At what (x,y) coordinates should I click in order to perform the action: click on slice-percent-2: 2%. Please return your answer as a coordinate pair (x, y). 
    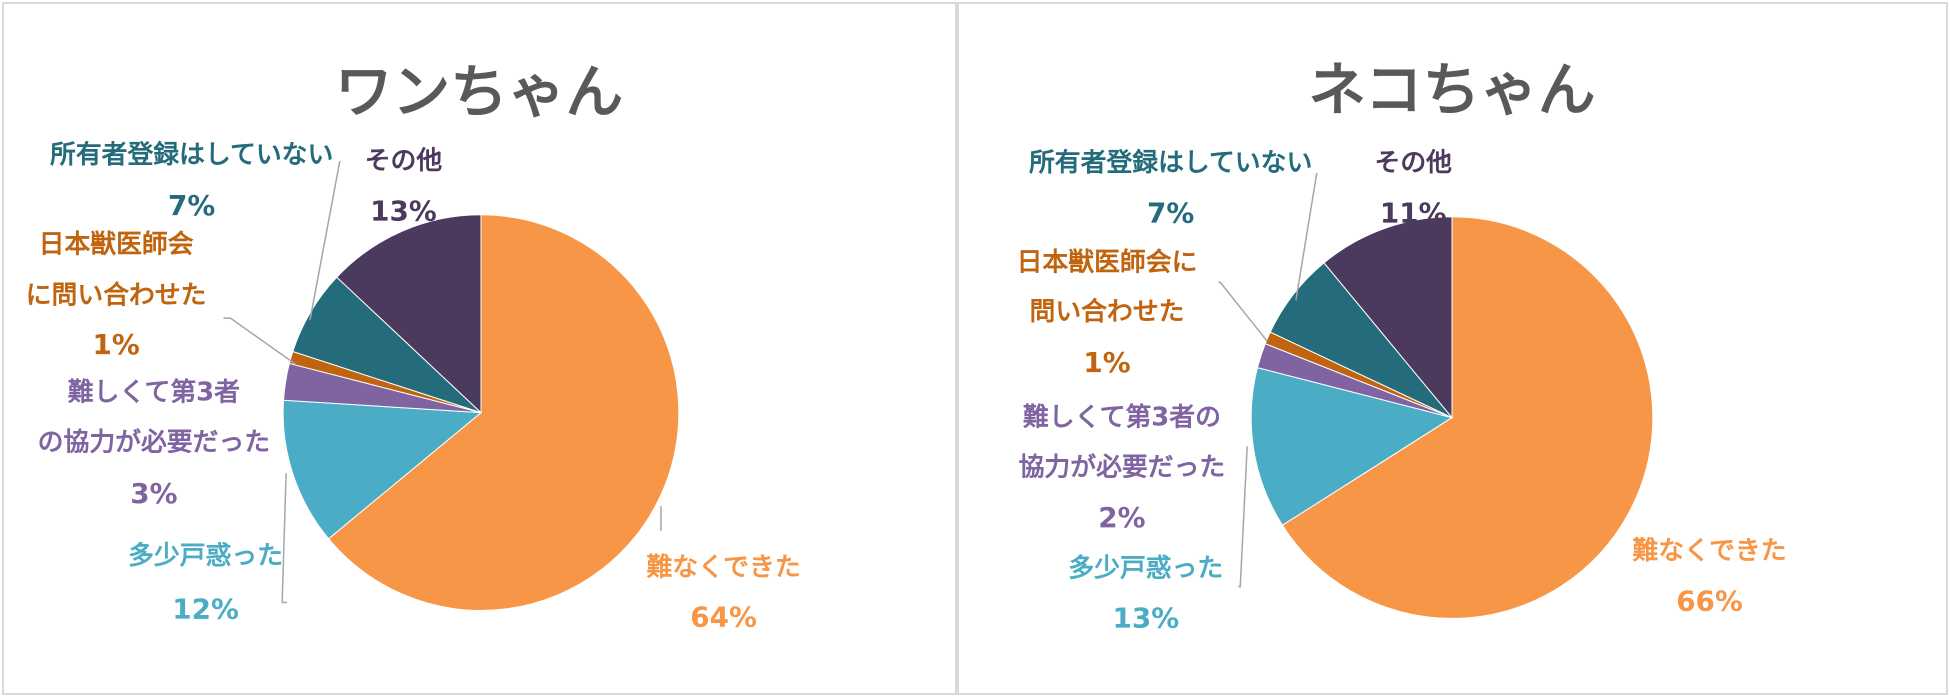
    Looking at the image, I should click on (1121, 517).